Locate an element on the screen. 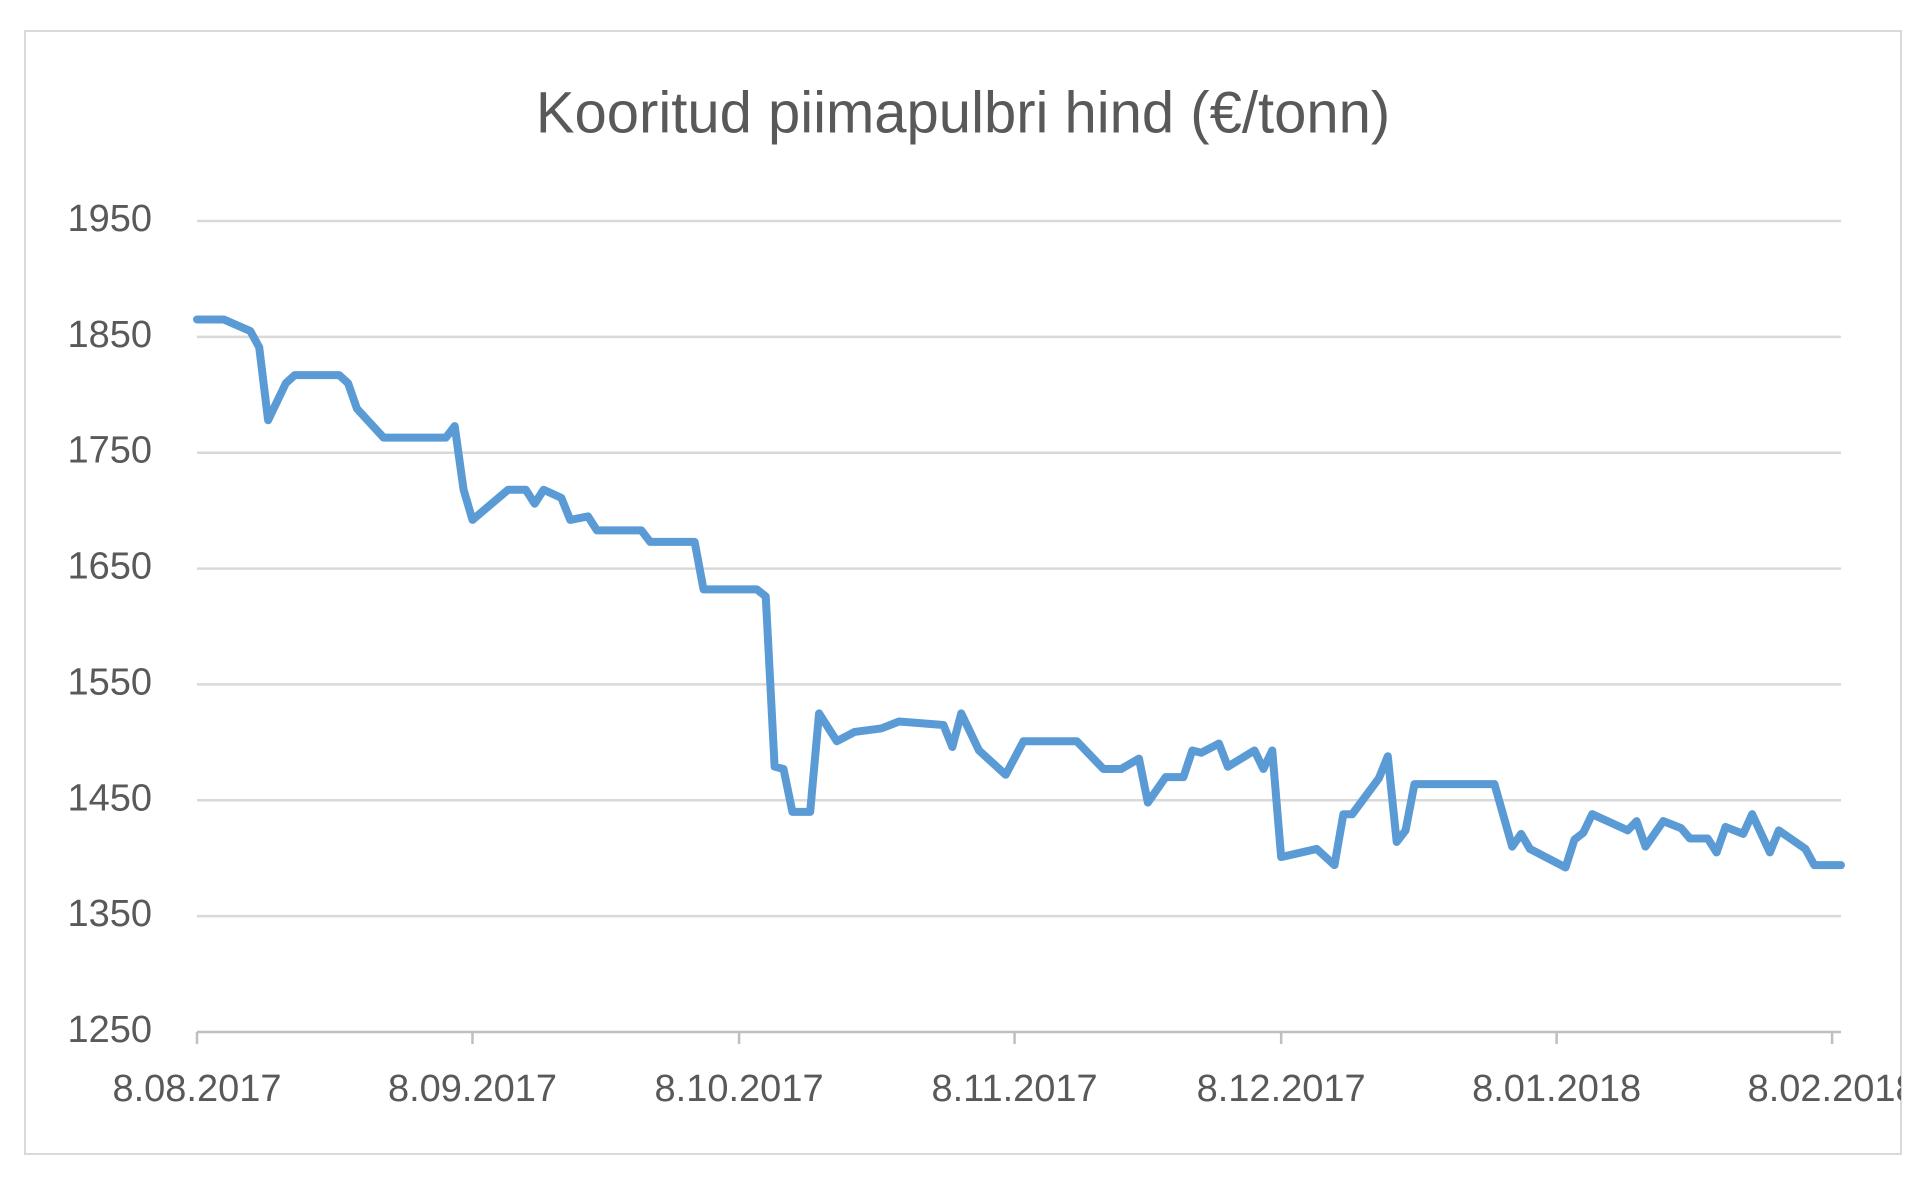 This screenshot has height=1180, width=1920. x-tick-label: 8.10.2017 is located at coordinates (739, 1089).